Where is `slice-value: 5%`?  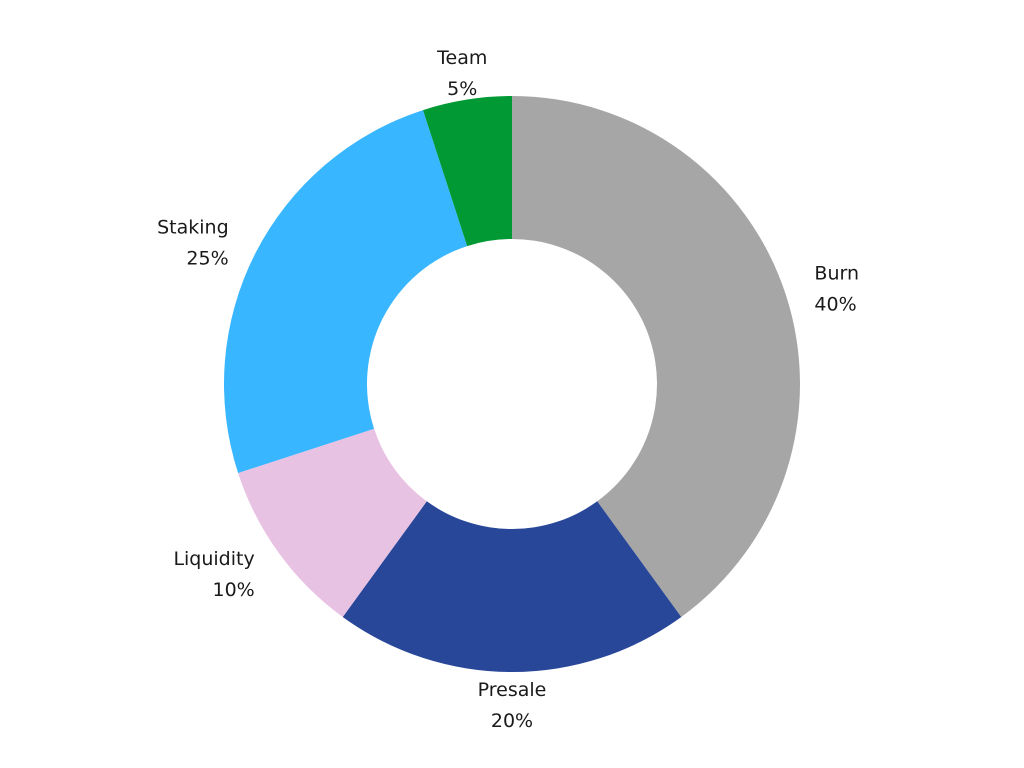 slice-value: 5% is located at coordinates (462, 89).